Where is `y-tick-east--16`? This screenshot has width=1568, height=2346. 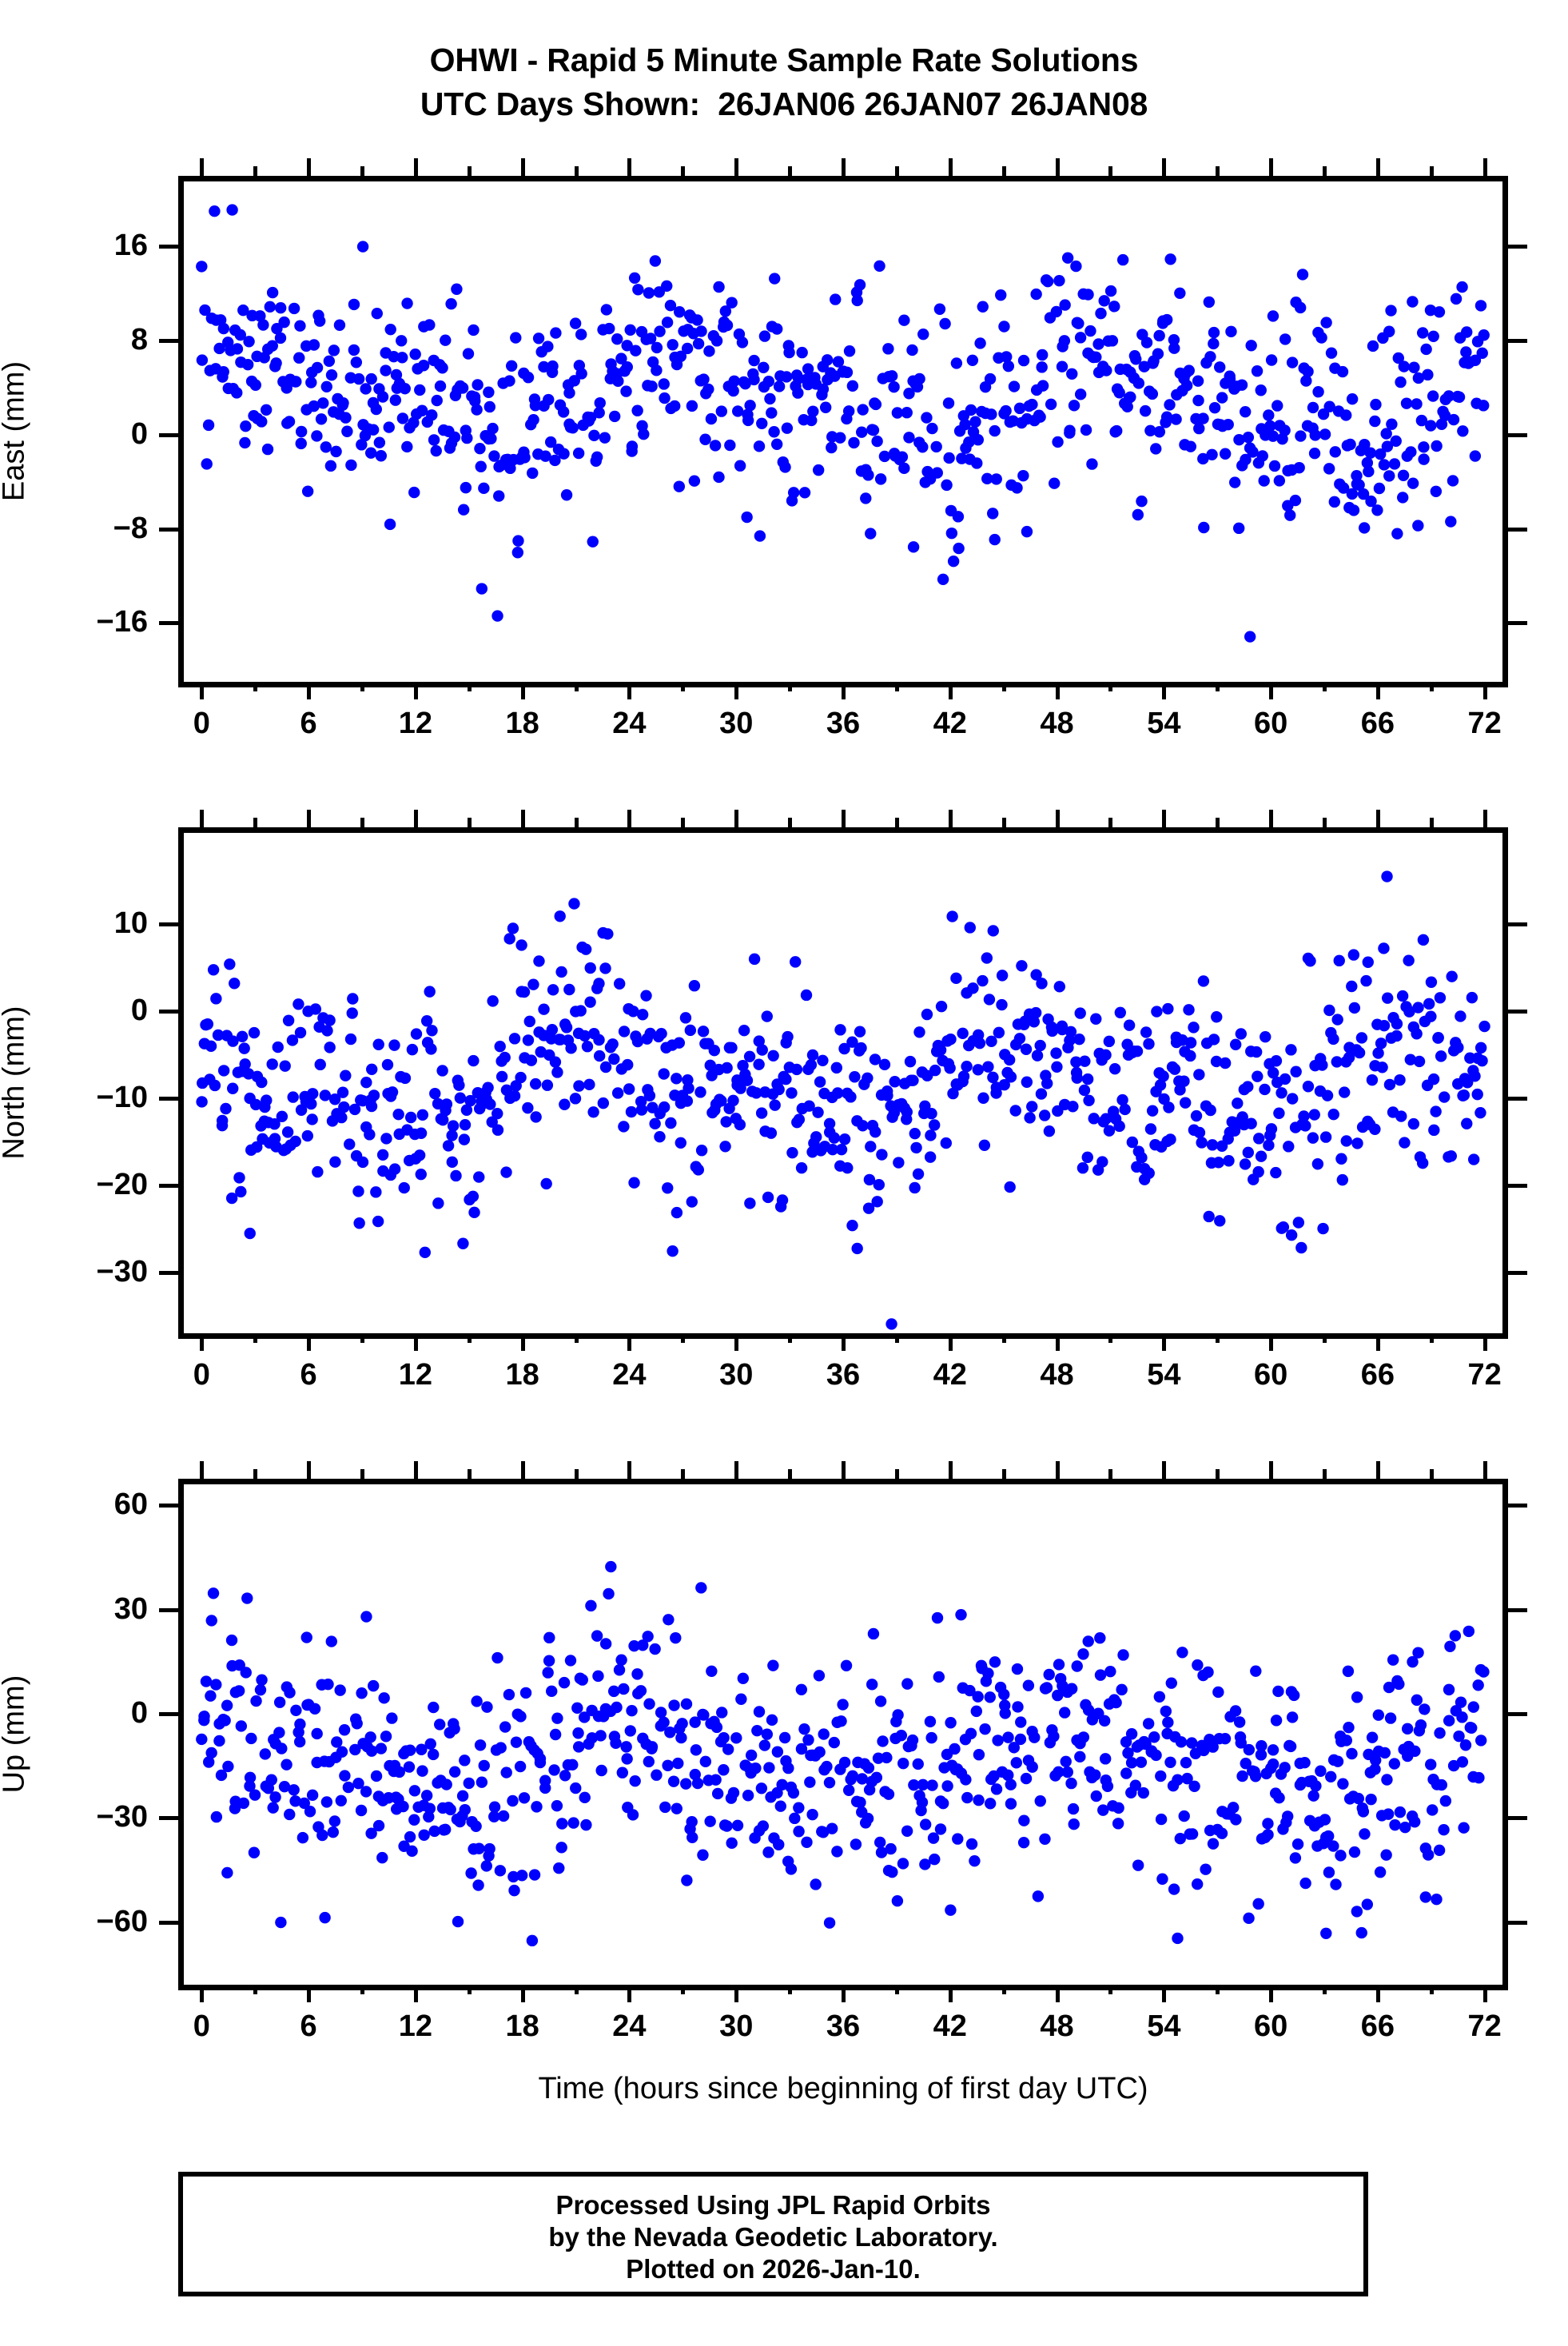
y-tick-east--16 is located at coordinates (168, 623).